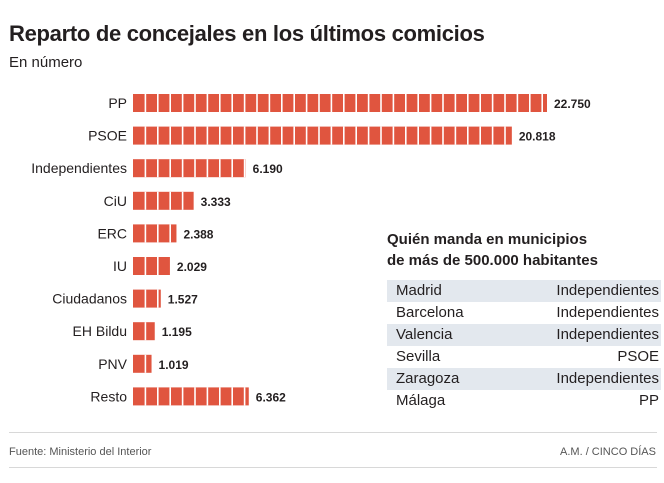 This screenshot has width=664, height=483. Describe the element at coordinates (46, 62) in the screenshot. I see `chart-subtitle: En número` at that location.